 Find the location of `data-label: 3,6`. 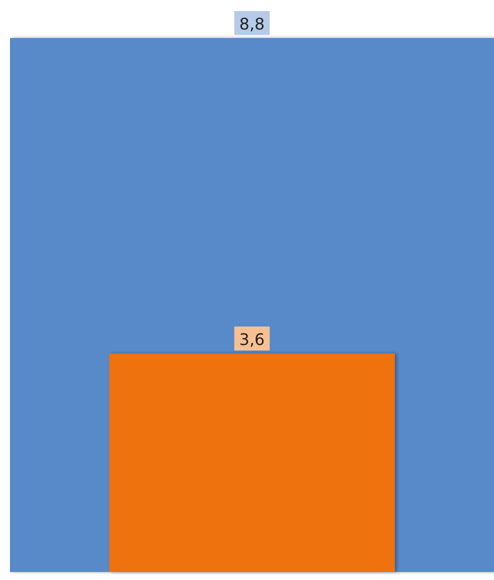

data-label: 3,6 is located at coordinates (252, 340).